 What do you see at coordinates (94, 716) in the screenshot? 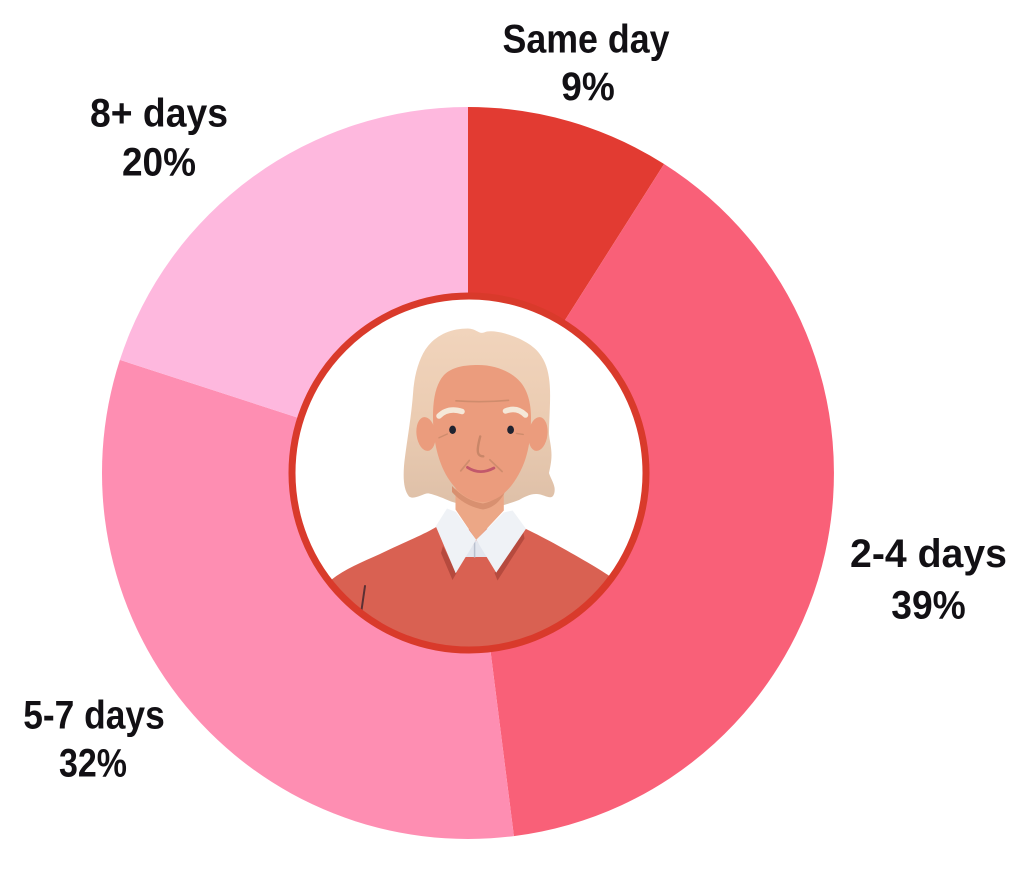
I see `svg-text: 5-7 days` at bounding box center [94, 716].